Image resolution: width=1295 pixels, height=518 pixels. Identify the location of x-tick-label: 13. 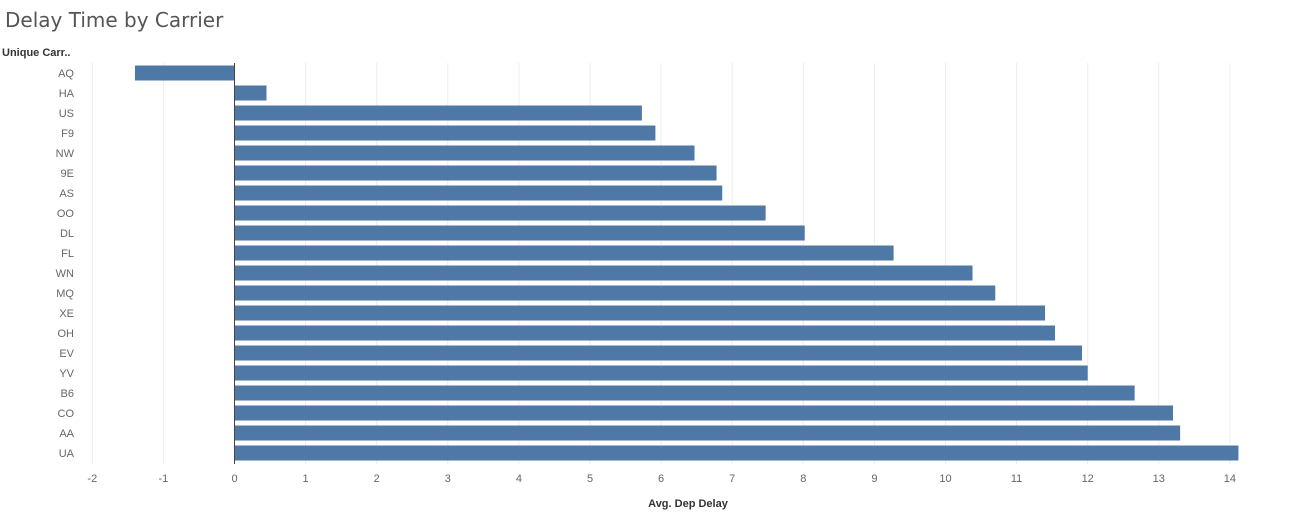
(1159, 479).